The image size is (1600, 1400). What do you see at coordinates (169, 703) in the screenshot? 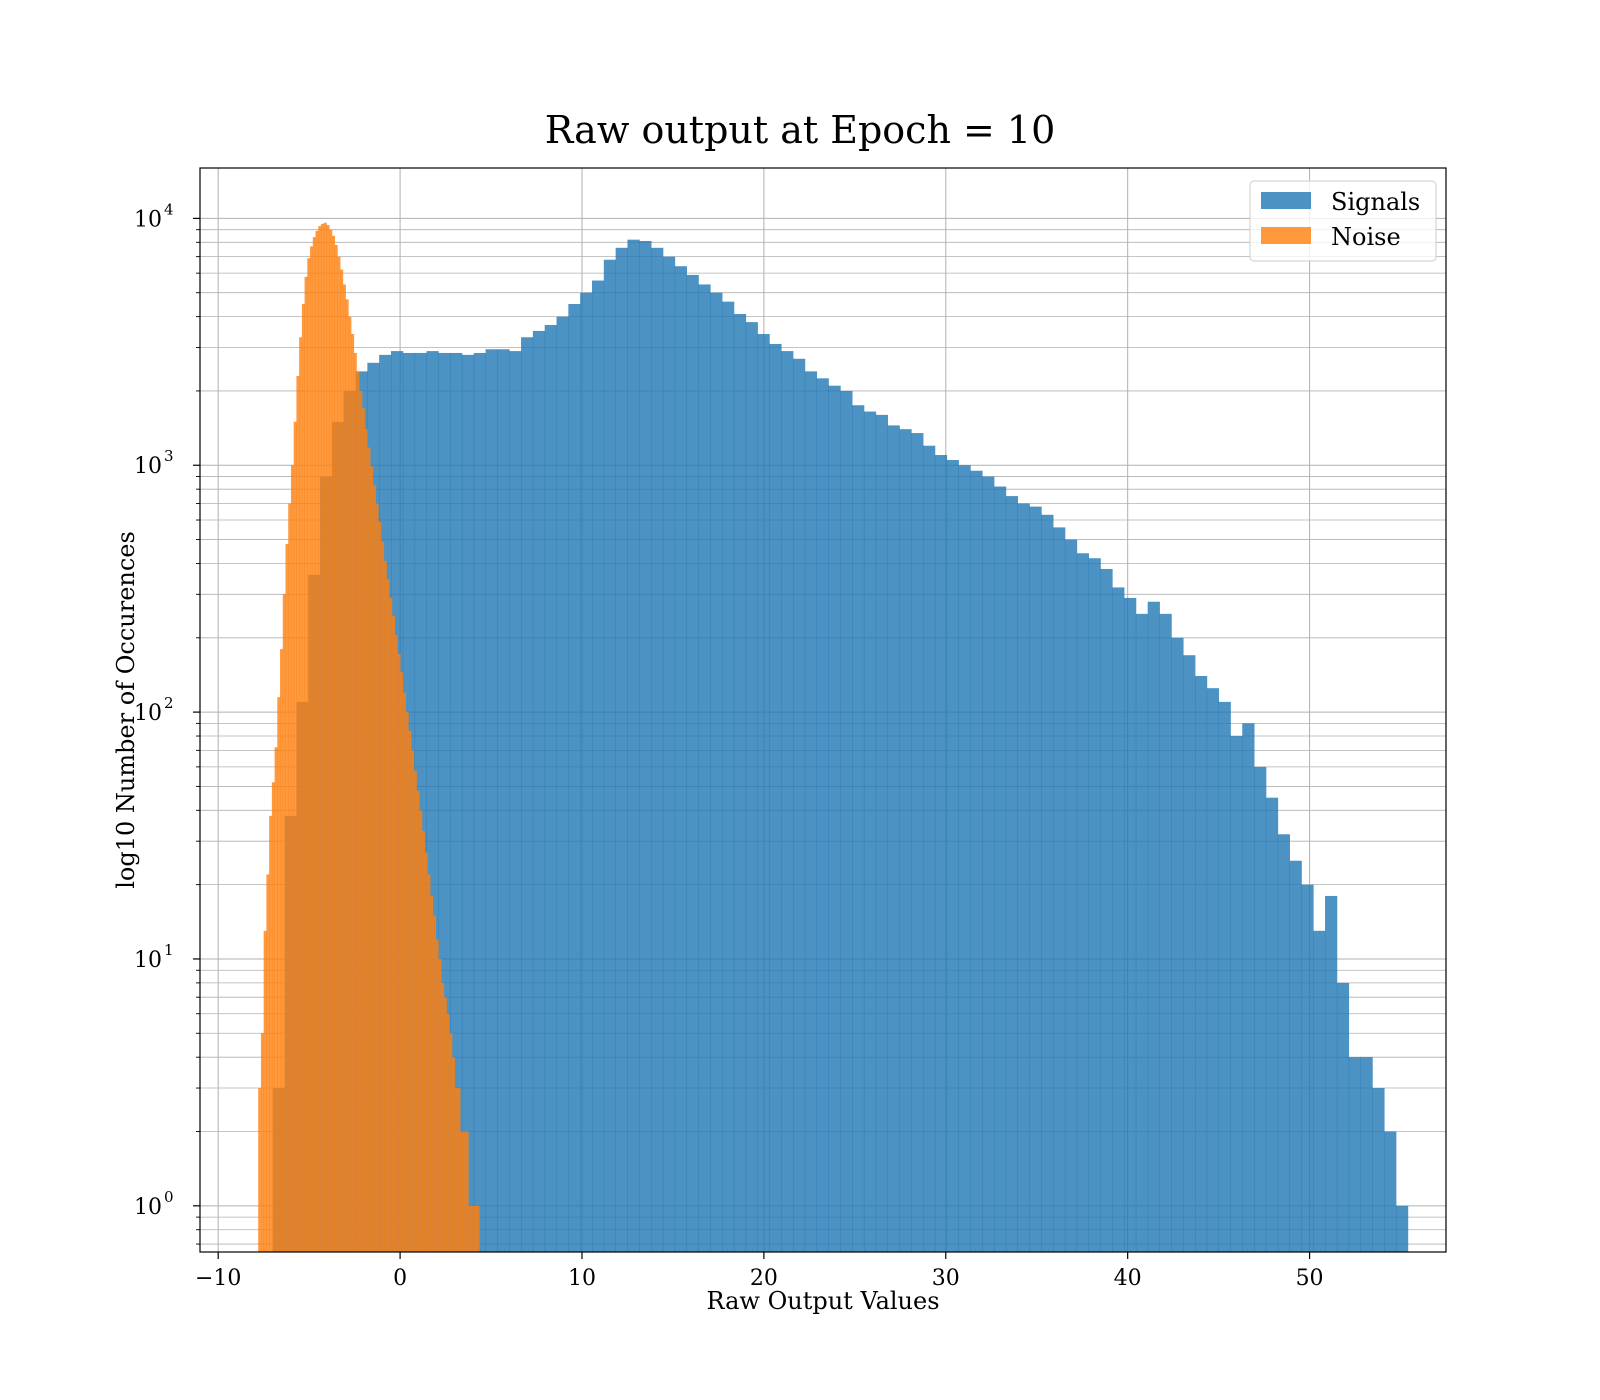
I see `y-tick-label-exponent: 2` at bounding box center [169, 703].